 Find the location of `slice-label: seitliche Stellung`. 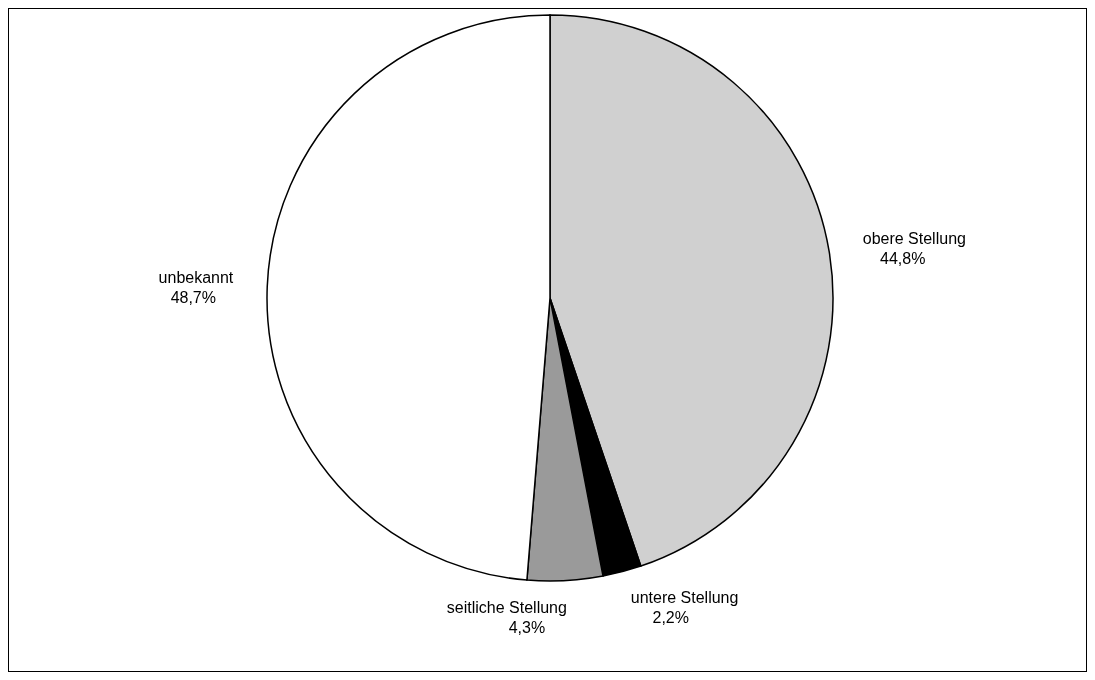

slice-label: seitliche Stellung is located at coordinates (506, 607).